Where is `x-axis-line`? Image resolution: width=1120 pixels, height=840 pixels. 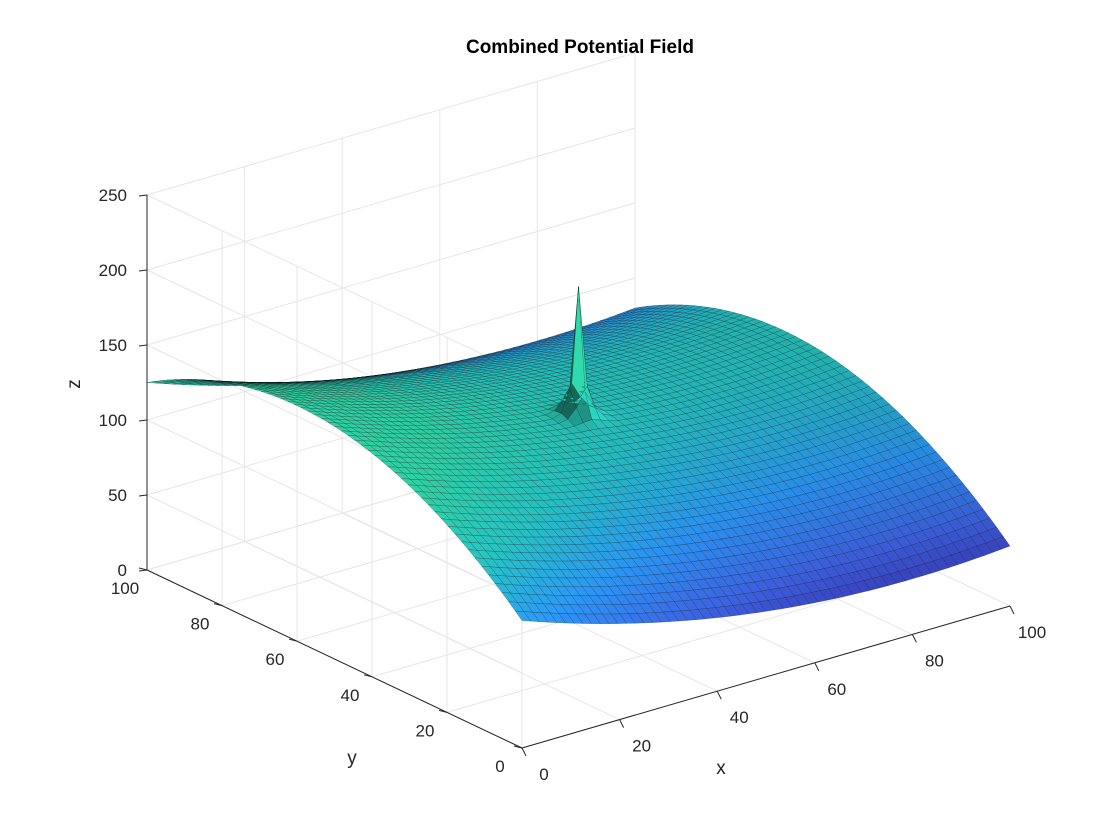
x-axis-line is located at coordinates (766, 677).